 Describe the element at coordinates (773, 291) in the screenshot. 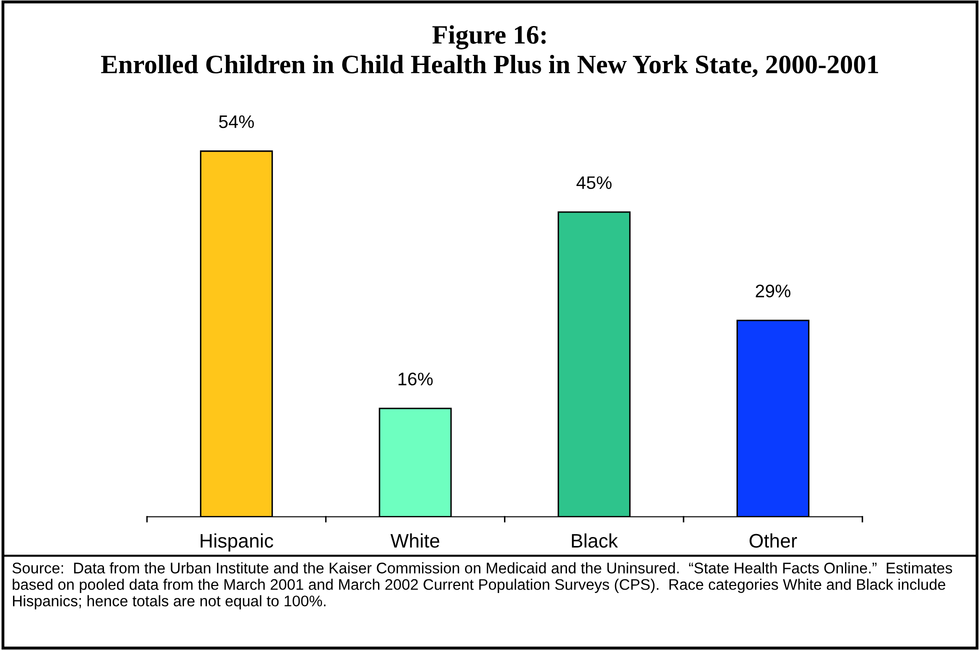

I see `data-label: 29%` at that location.